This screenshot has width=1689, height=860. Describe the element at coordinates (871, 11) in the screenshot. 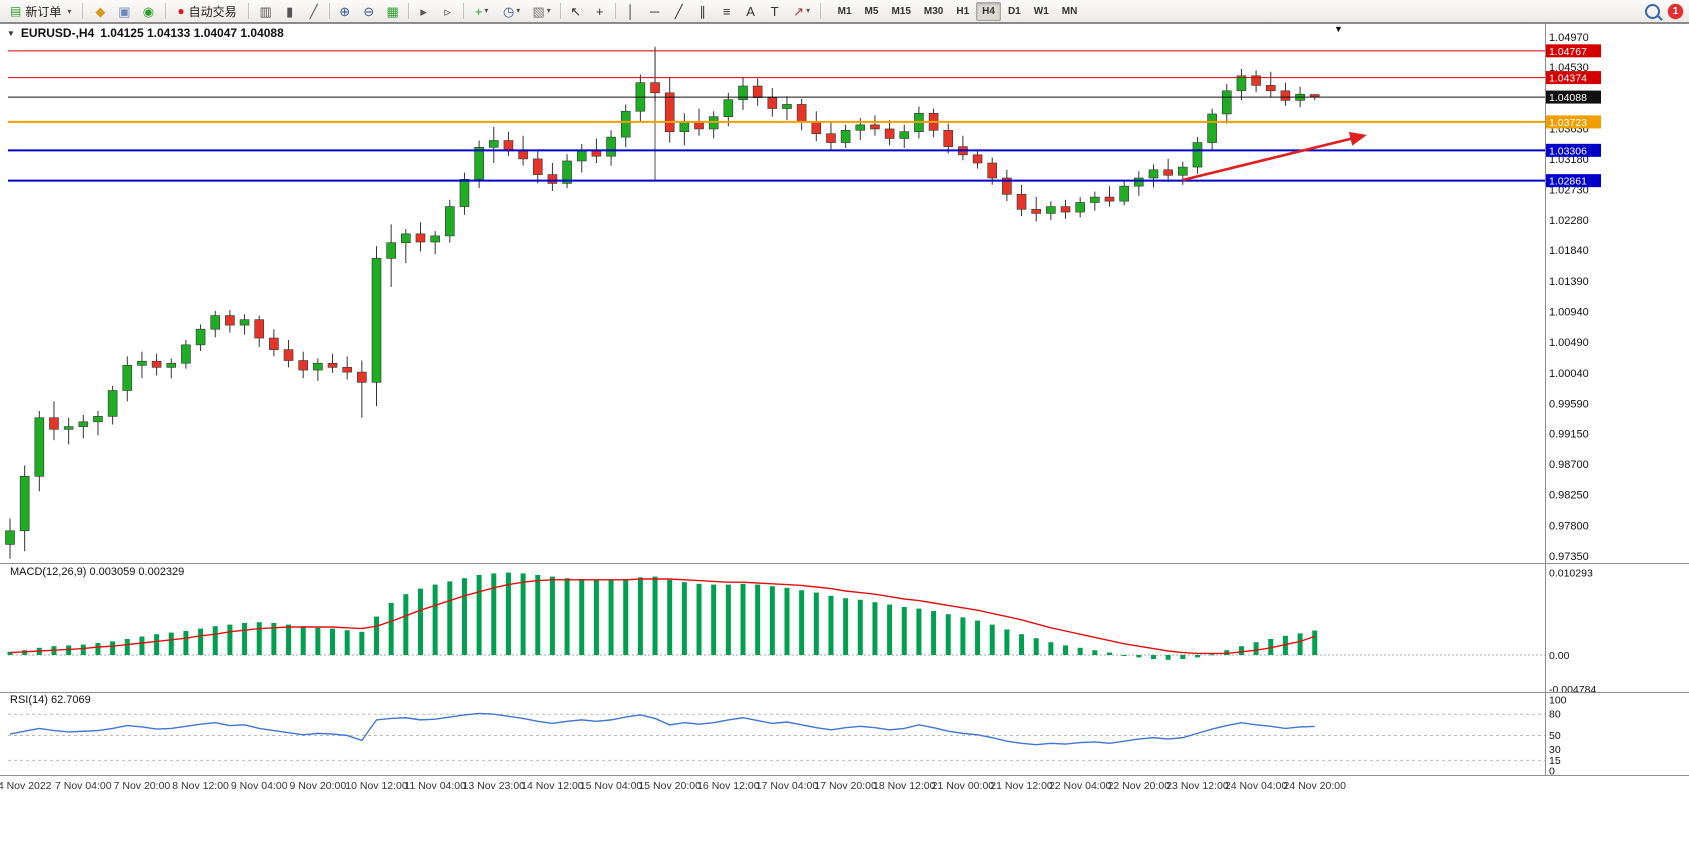

I see `timeframe-m5: M5` at that location.